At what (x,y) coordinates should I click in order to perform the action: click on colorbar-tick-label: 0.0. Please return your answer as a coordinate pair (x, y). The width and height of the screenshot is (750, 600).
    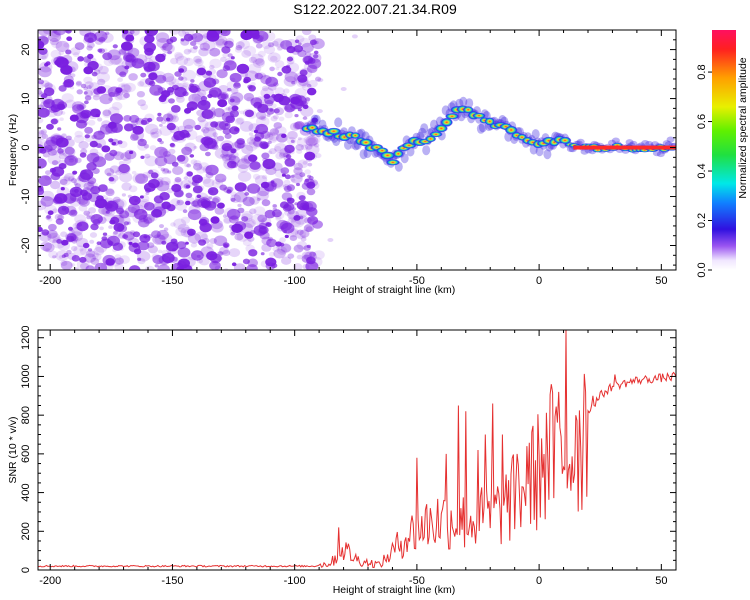
    Looking at the image, I should click on (702, 269).